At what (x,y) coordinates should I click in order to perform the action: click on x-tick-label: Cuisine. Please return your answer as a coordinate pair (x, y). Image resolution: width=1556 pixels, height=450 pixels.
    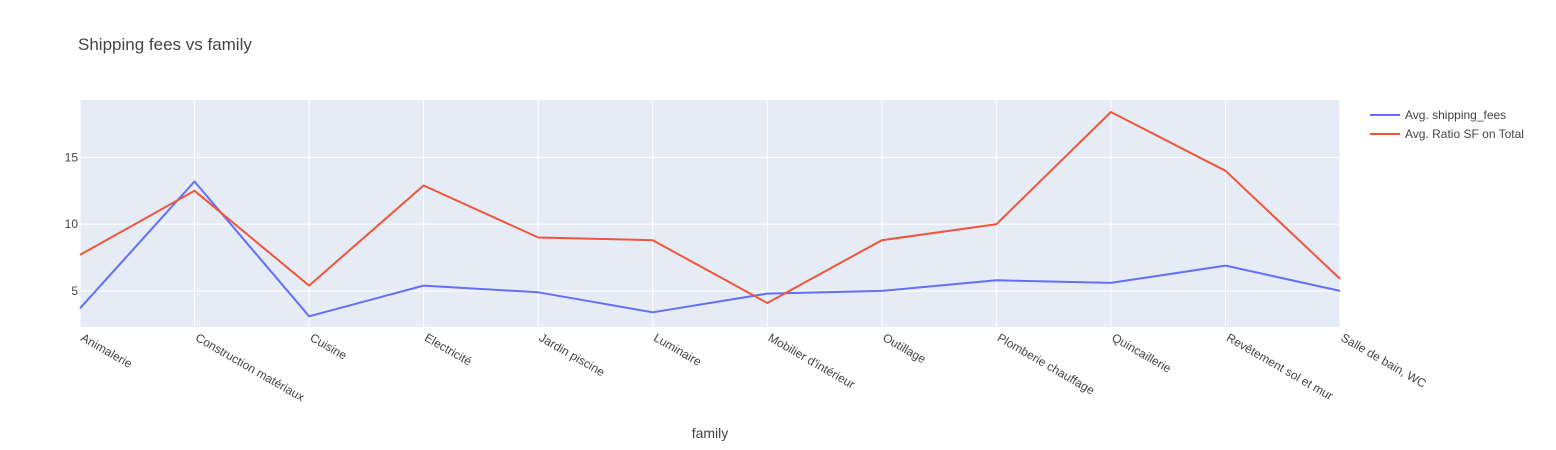
    Looking at the image, I should click on (329, 346).